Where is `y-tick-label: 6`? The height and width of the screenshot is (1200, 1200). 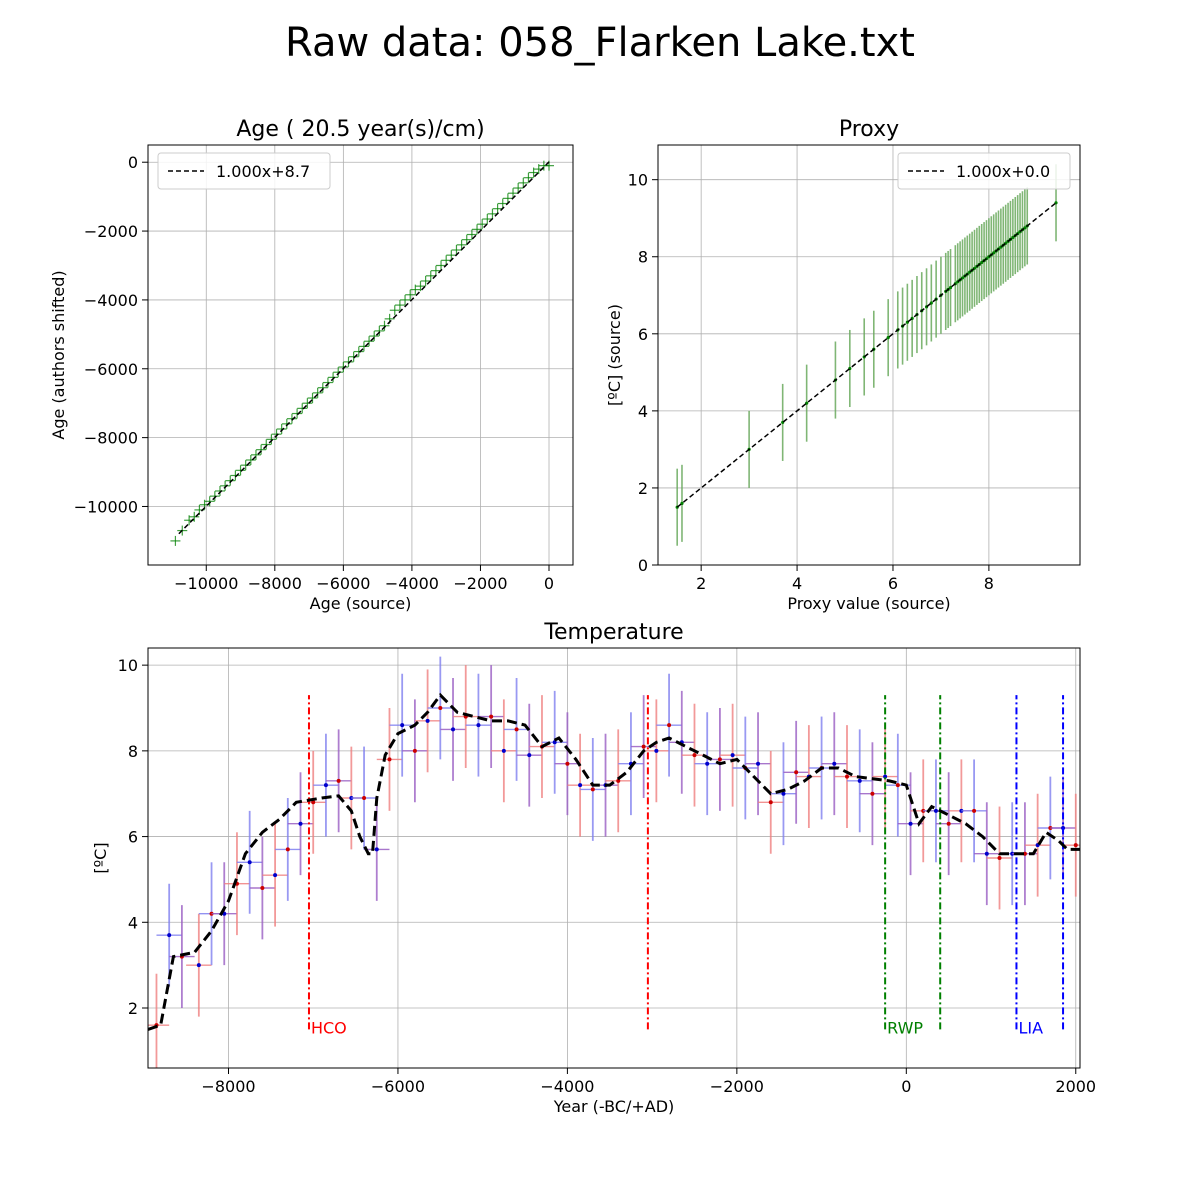
y-tick-label: 6 is located at coordinates (133, 837).